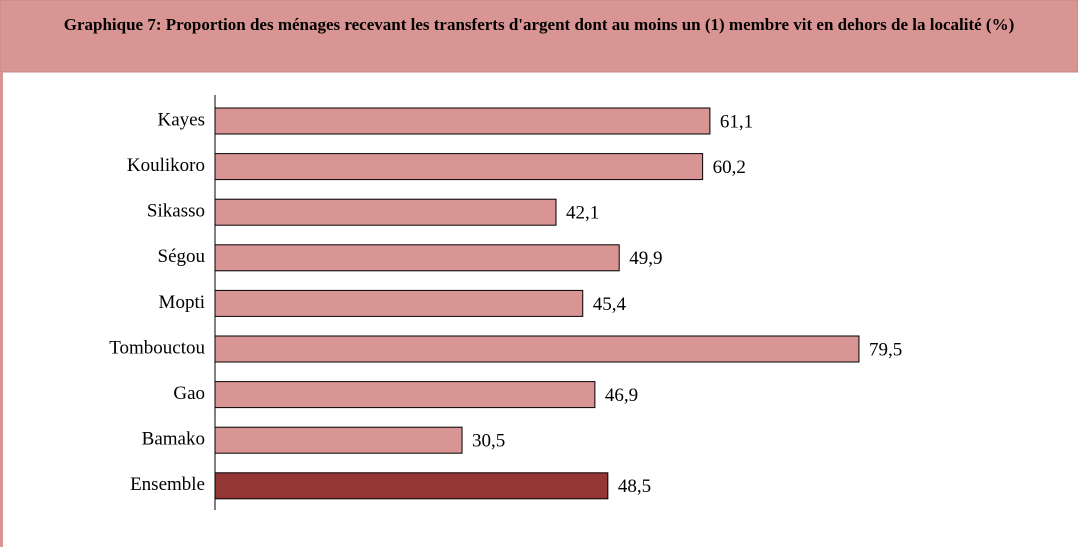 The height and width of the screenshot is (552, 1078). What do you see at coordinates (539, 36) in the screenshot?
I see `title-box` at bounding box center [539, 36].